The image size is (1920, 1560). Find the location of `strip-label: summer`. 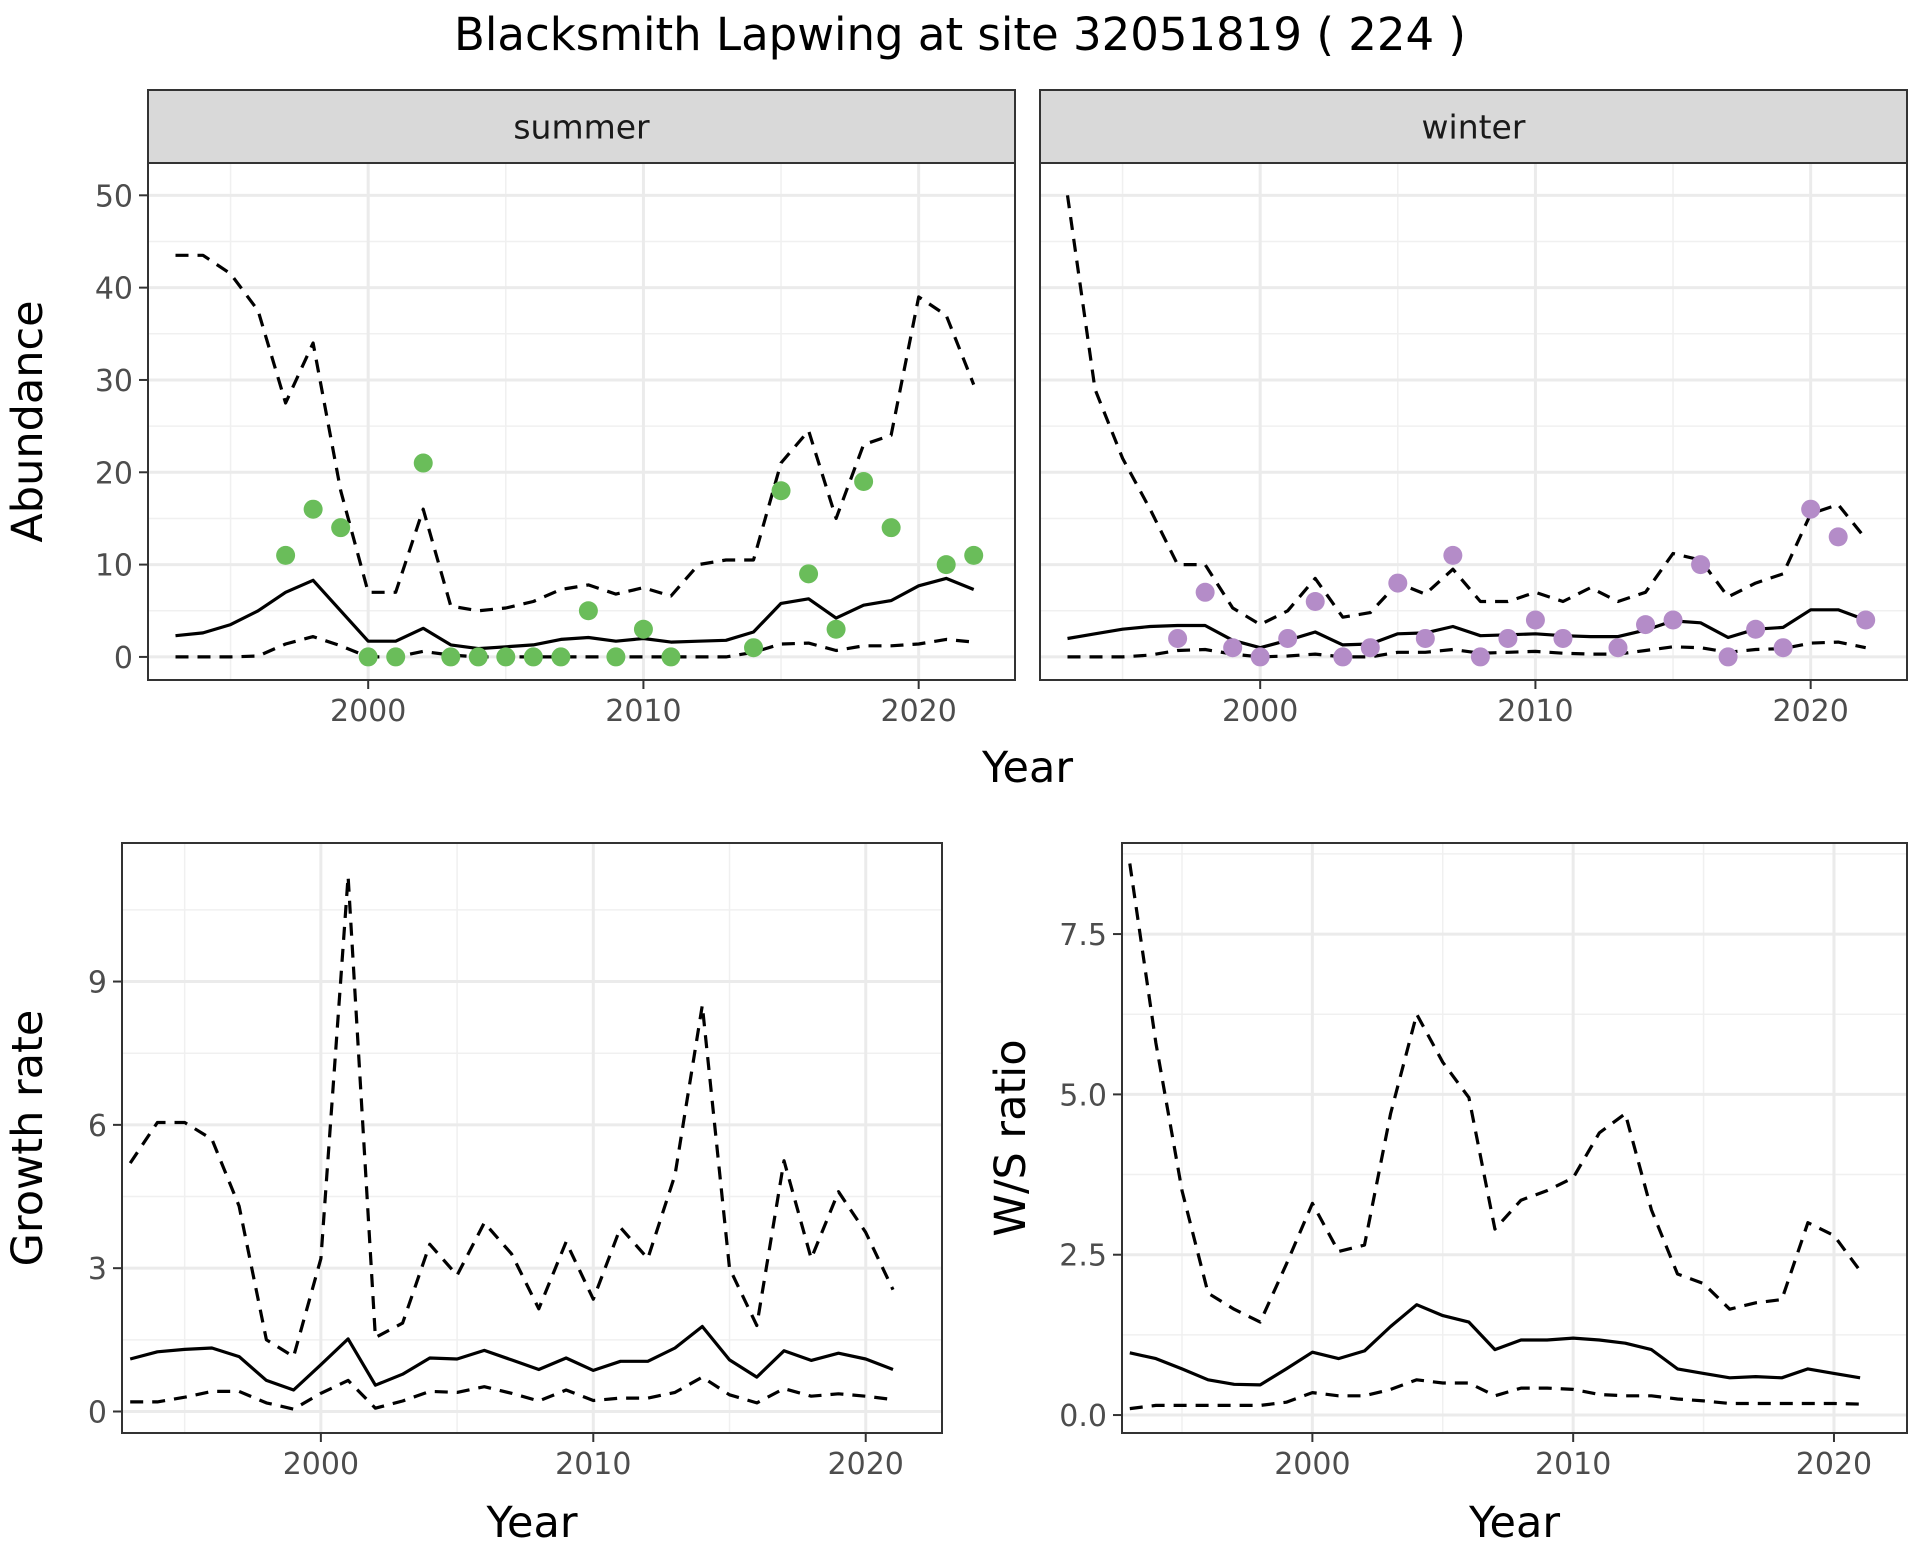

strip-label: summer is located at coordinates (581, 127).